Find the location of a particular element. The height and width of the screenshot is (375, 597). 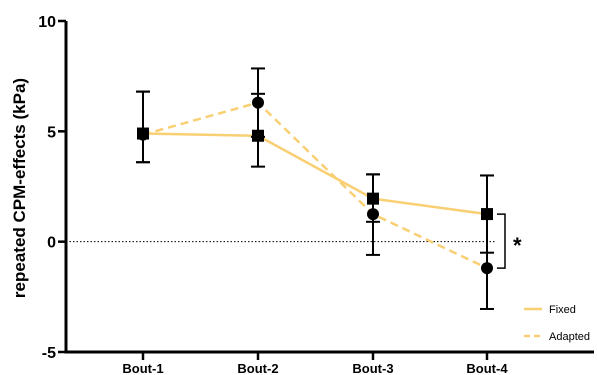

y-tick-label: 10 is located at coordinates (47, 22).